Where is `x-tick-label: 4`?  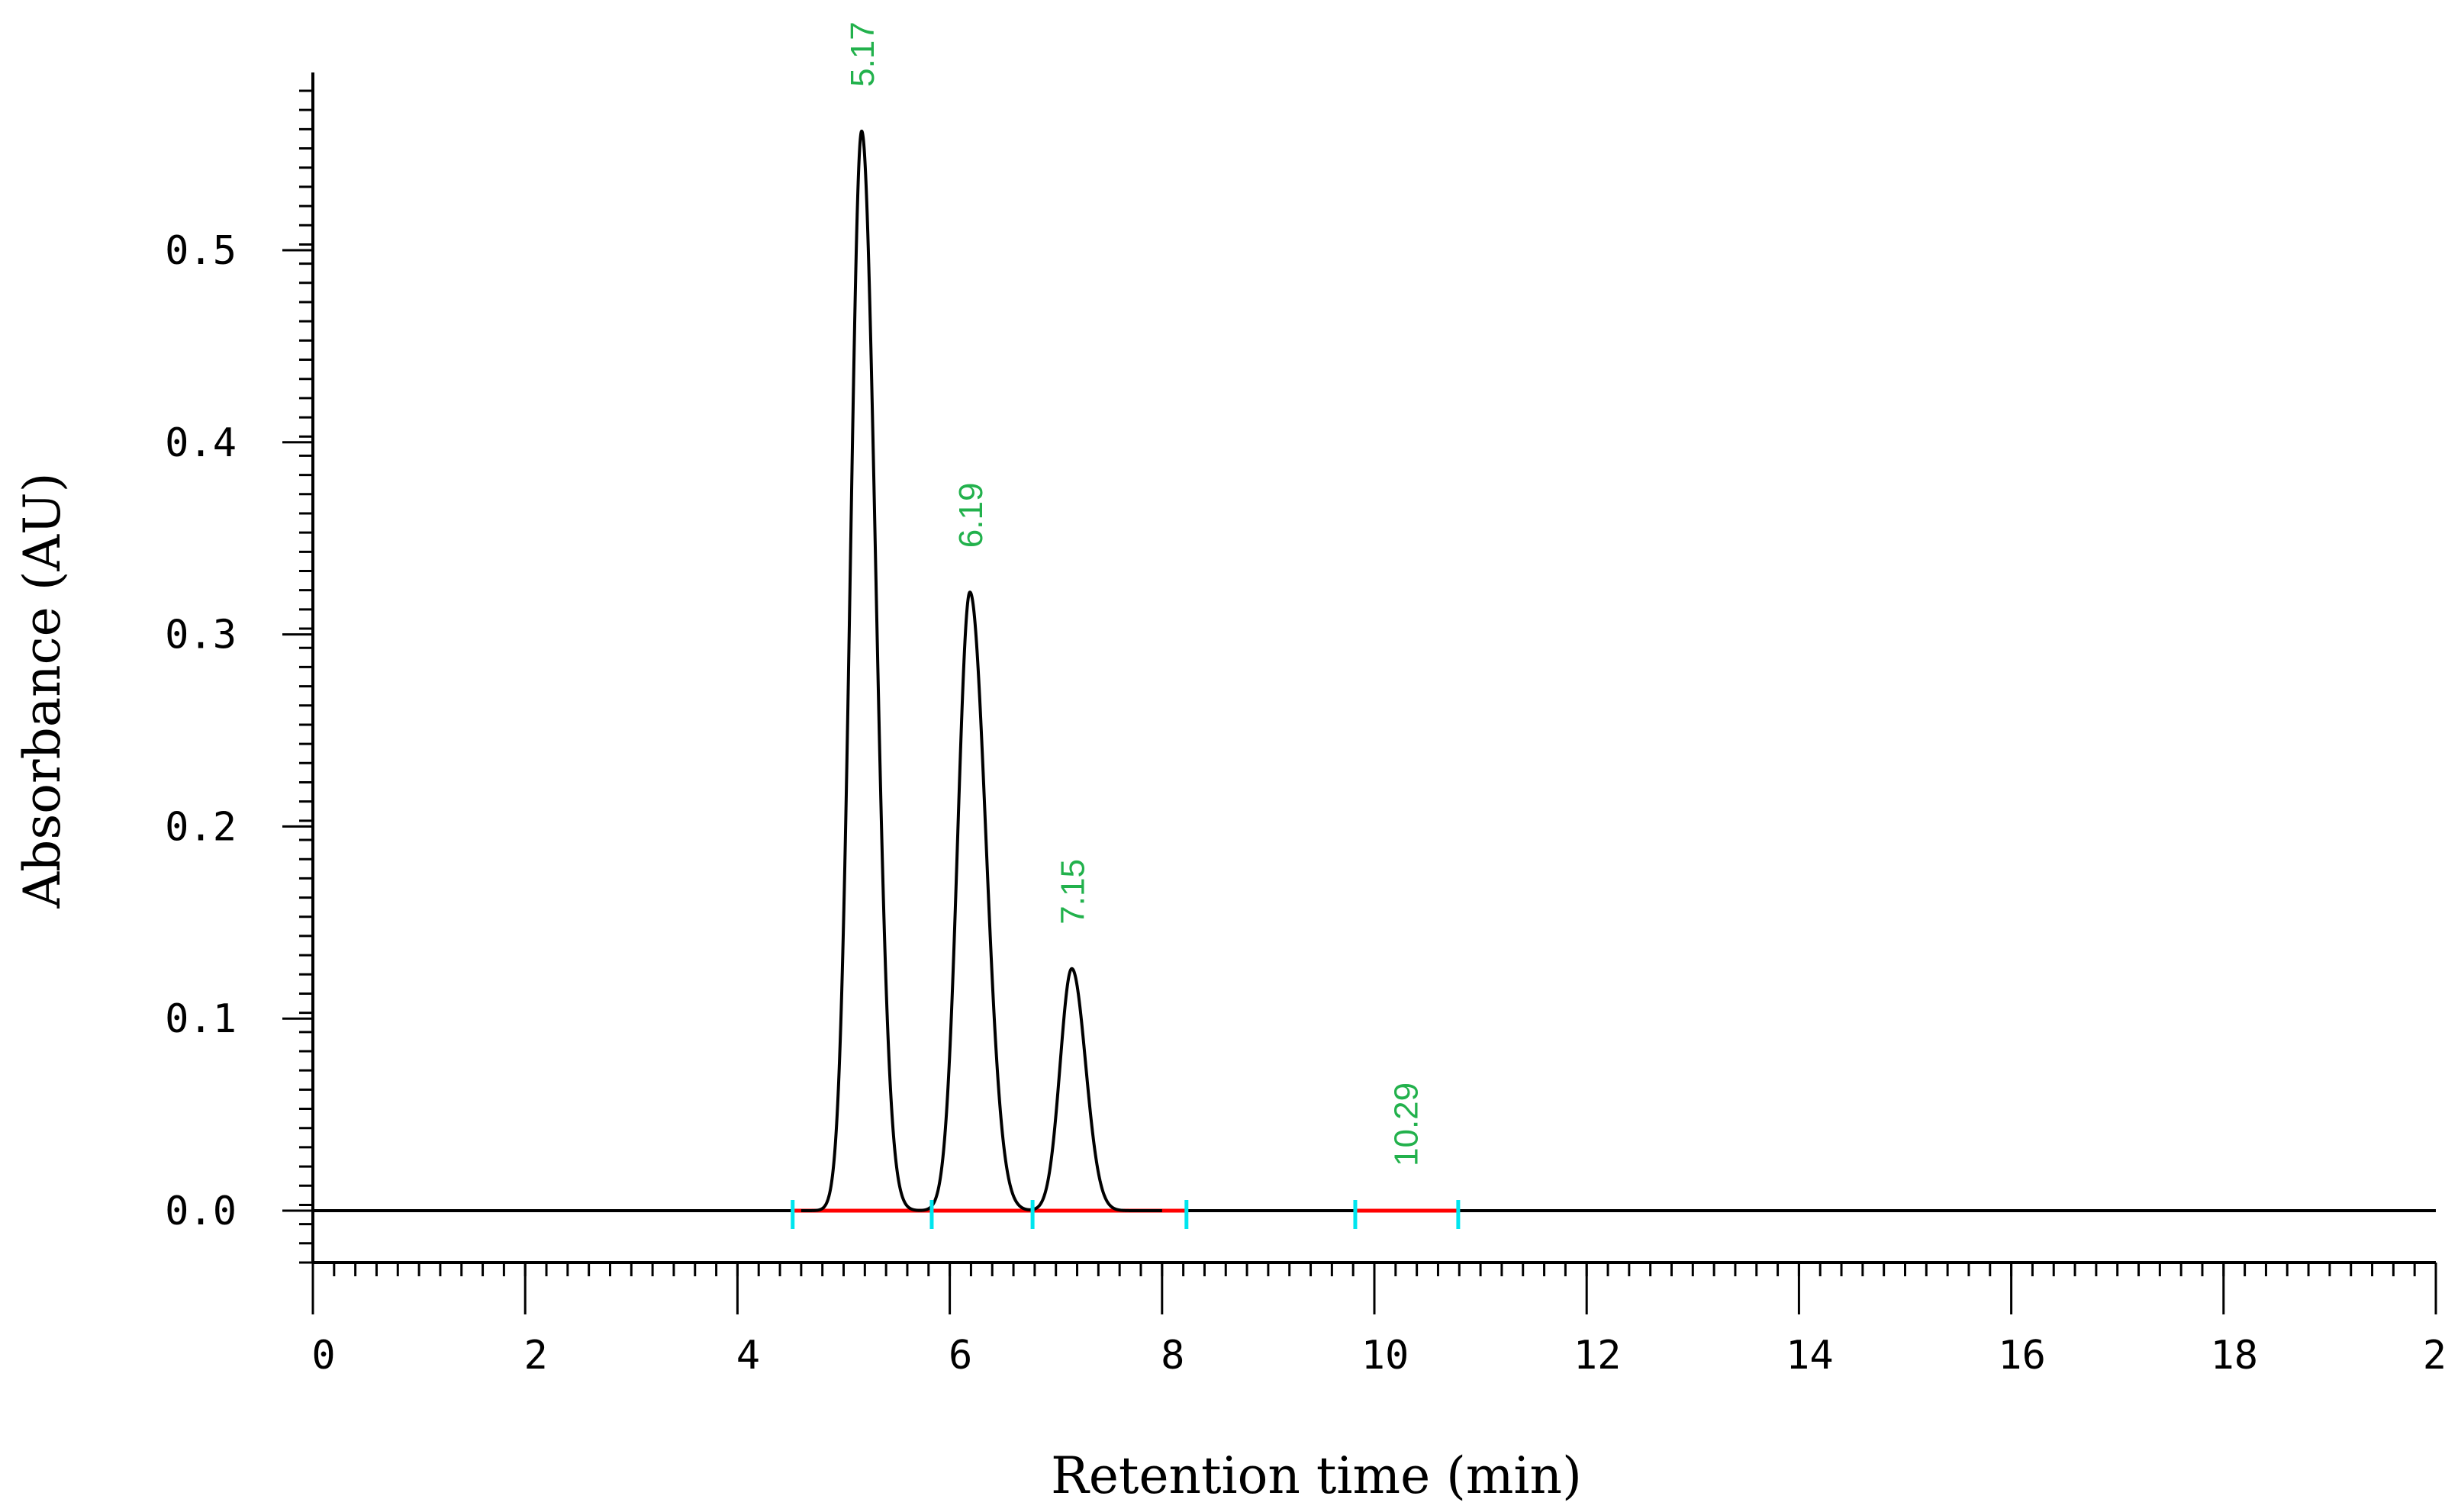
x-tick-label: 4 is located at coordinates (748, 1356).